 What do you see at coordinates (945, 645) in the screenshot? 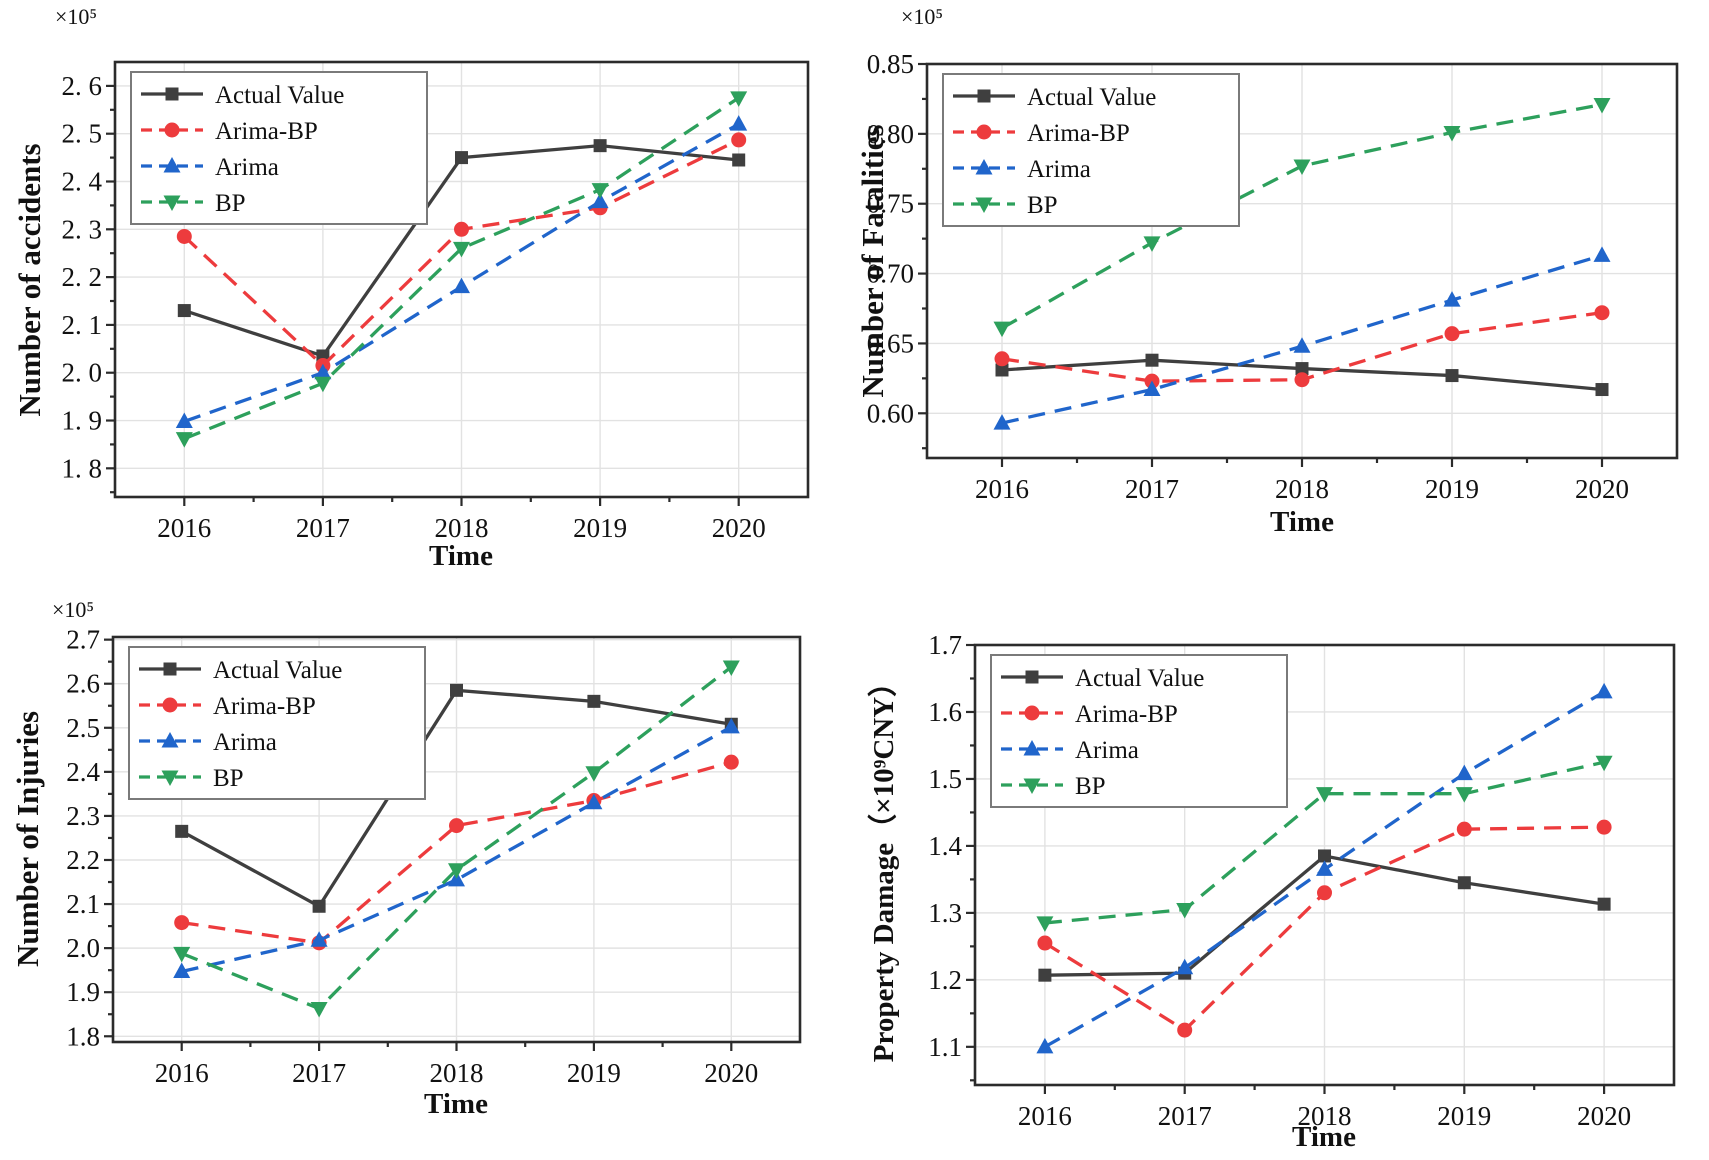
I see `y-tick-label: 1.7` at bounding box center [945, 645].